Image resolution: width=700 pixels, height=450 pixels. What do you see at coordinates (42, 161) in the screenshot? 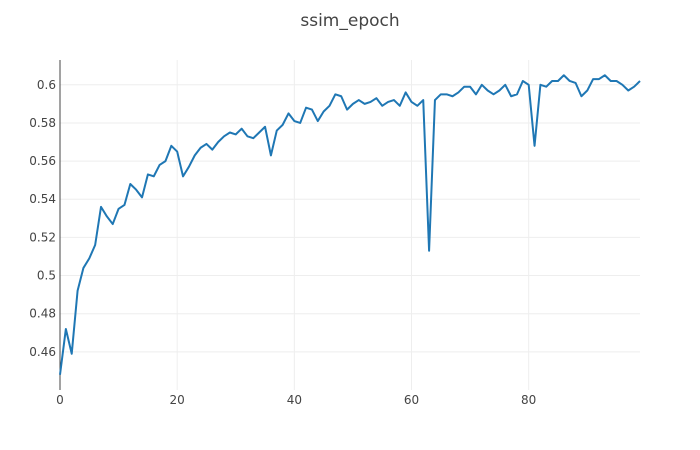
I see `y-tick-label: 0.56` at bounding box center [42, 161].